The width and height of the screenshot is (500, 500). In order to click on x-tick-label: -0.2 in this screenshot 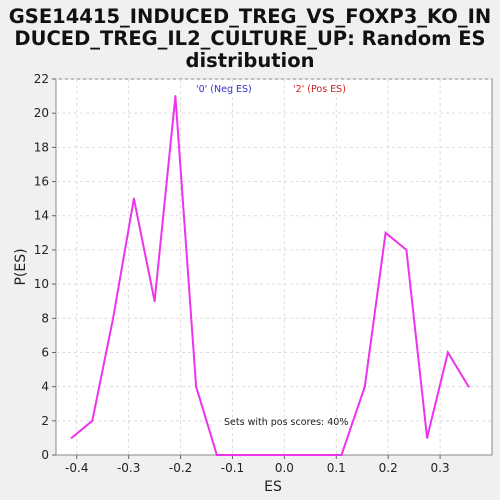, I will do `click(180, 468)`.